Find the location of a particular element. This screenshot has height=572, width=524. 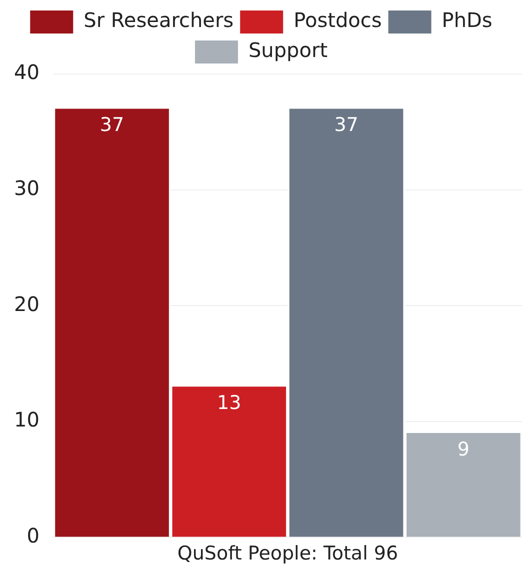

legend-label: Support is located at coordinates (288, 50).